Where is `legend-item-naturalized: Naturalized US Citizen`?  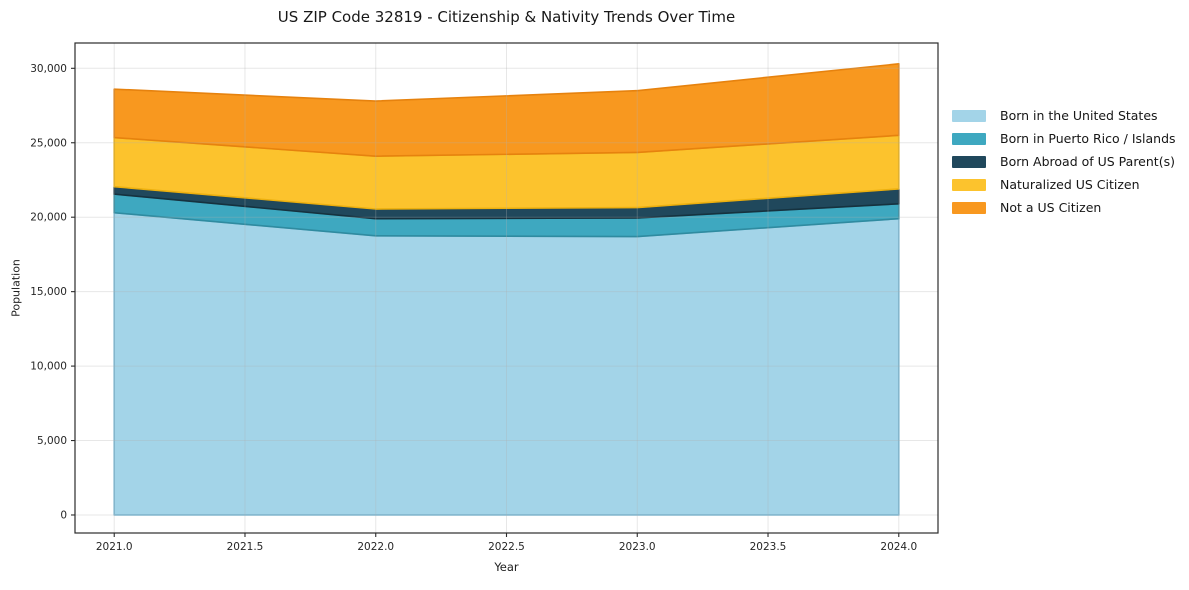
legend-item-naturalized: Naturalized US Citizen is located at coordinates (1064, 184).